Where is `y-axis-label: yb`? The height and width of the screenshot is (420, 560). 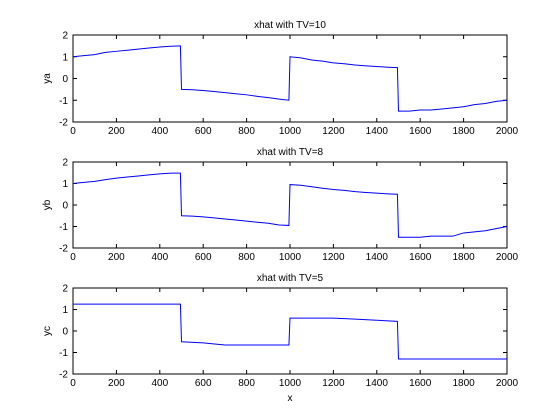
y-axis-label: yb is located at coordinates (47, 204).